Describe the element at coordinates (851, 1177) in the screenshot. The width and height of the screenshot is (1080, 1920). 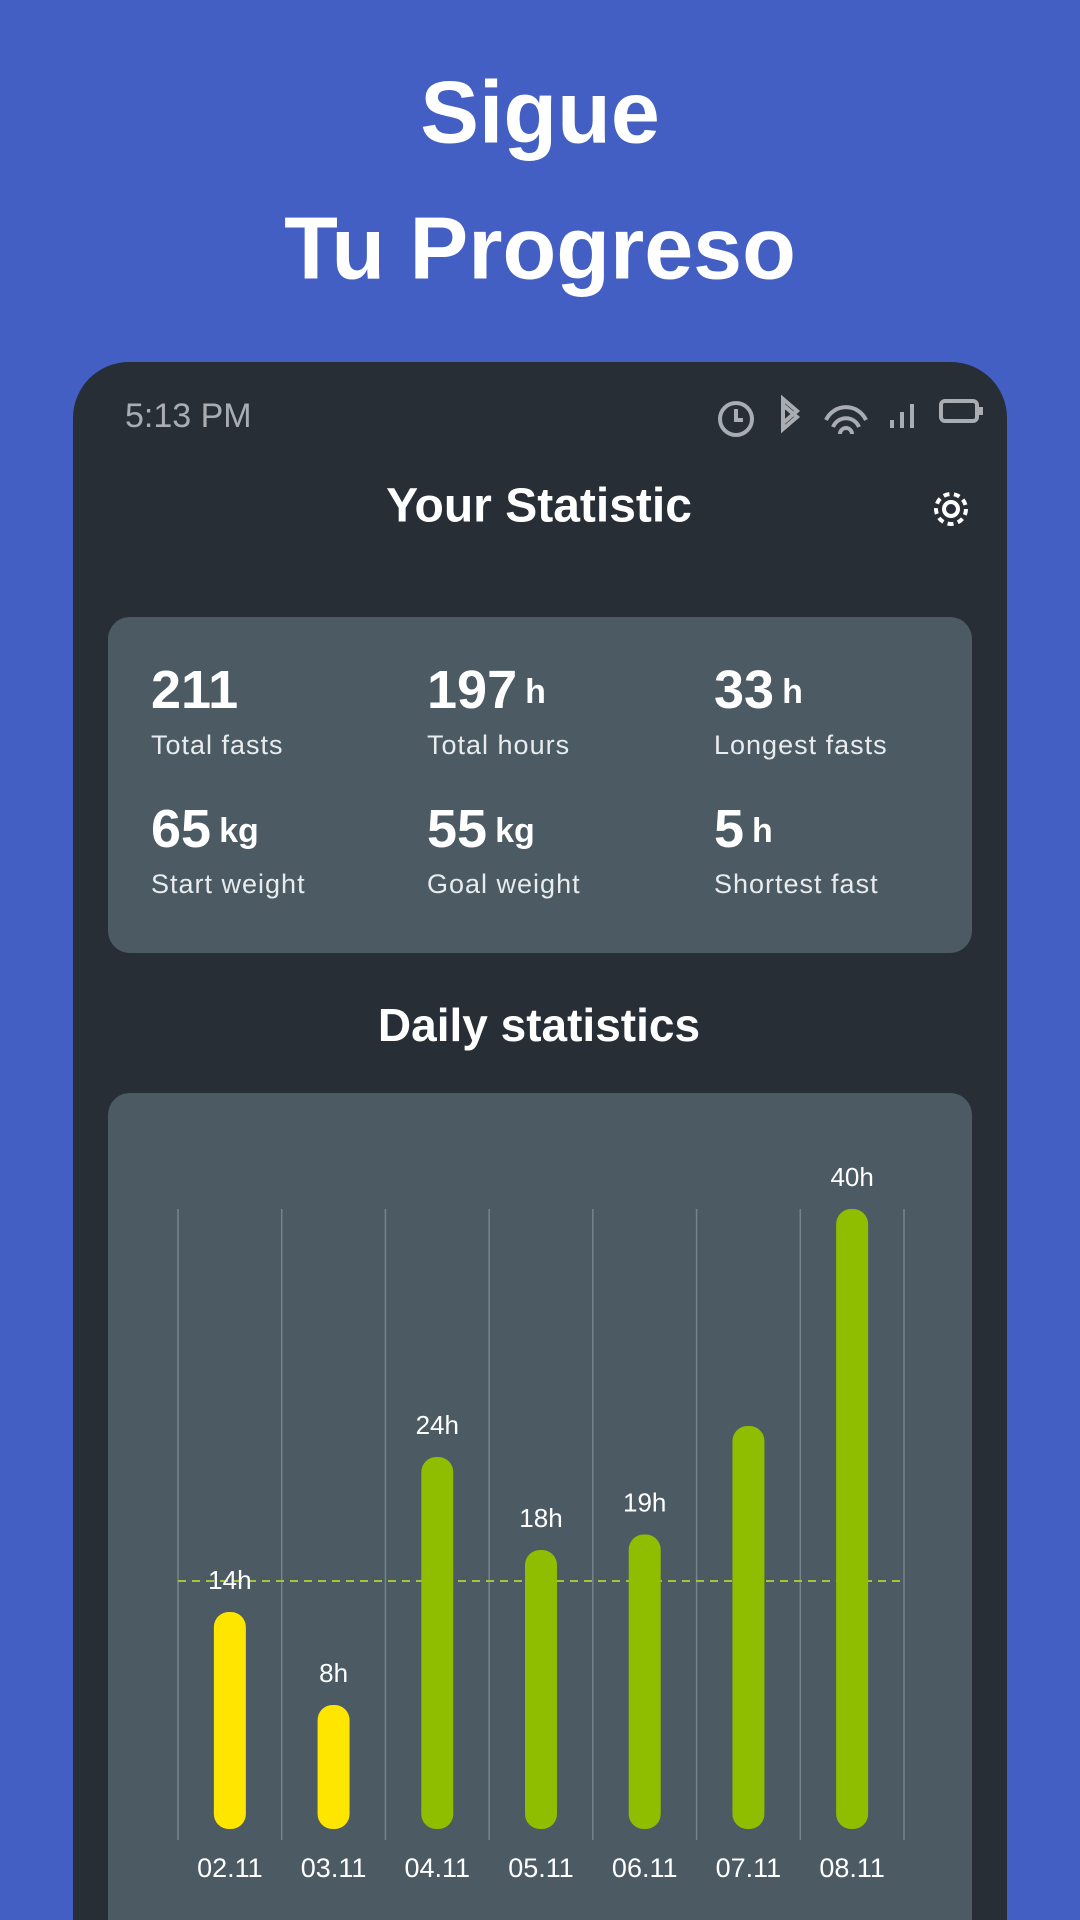
I see `value-label: 40h` at that location.